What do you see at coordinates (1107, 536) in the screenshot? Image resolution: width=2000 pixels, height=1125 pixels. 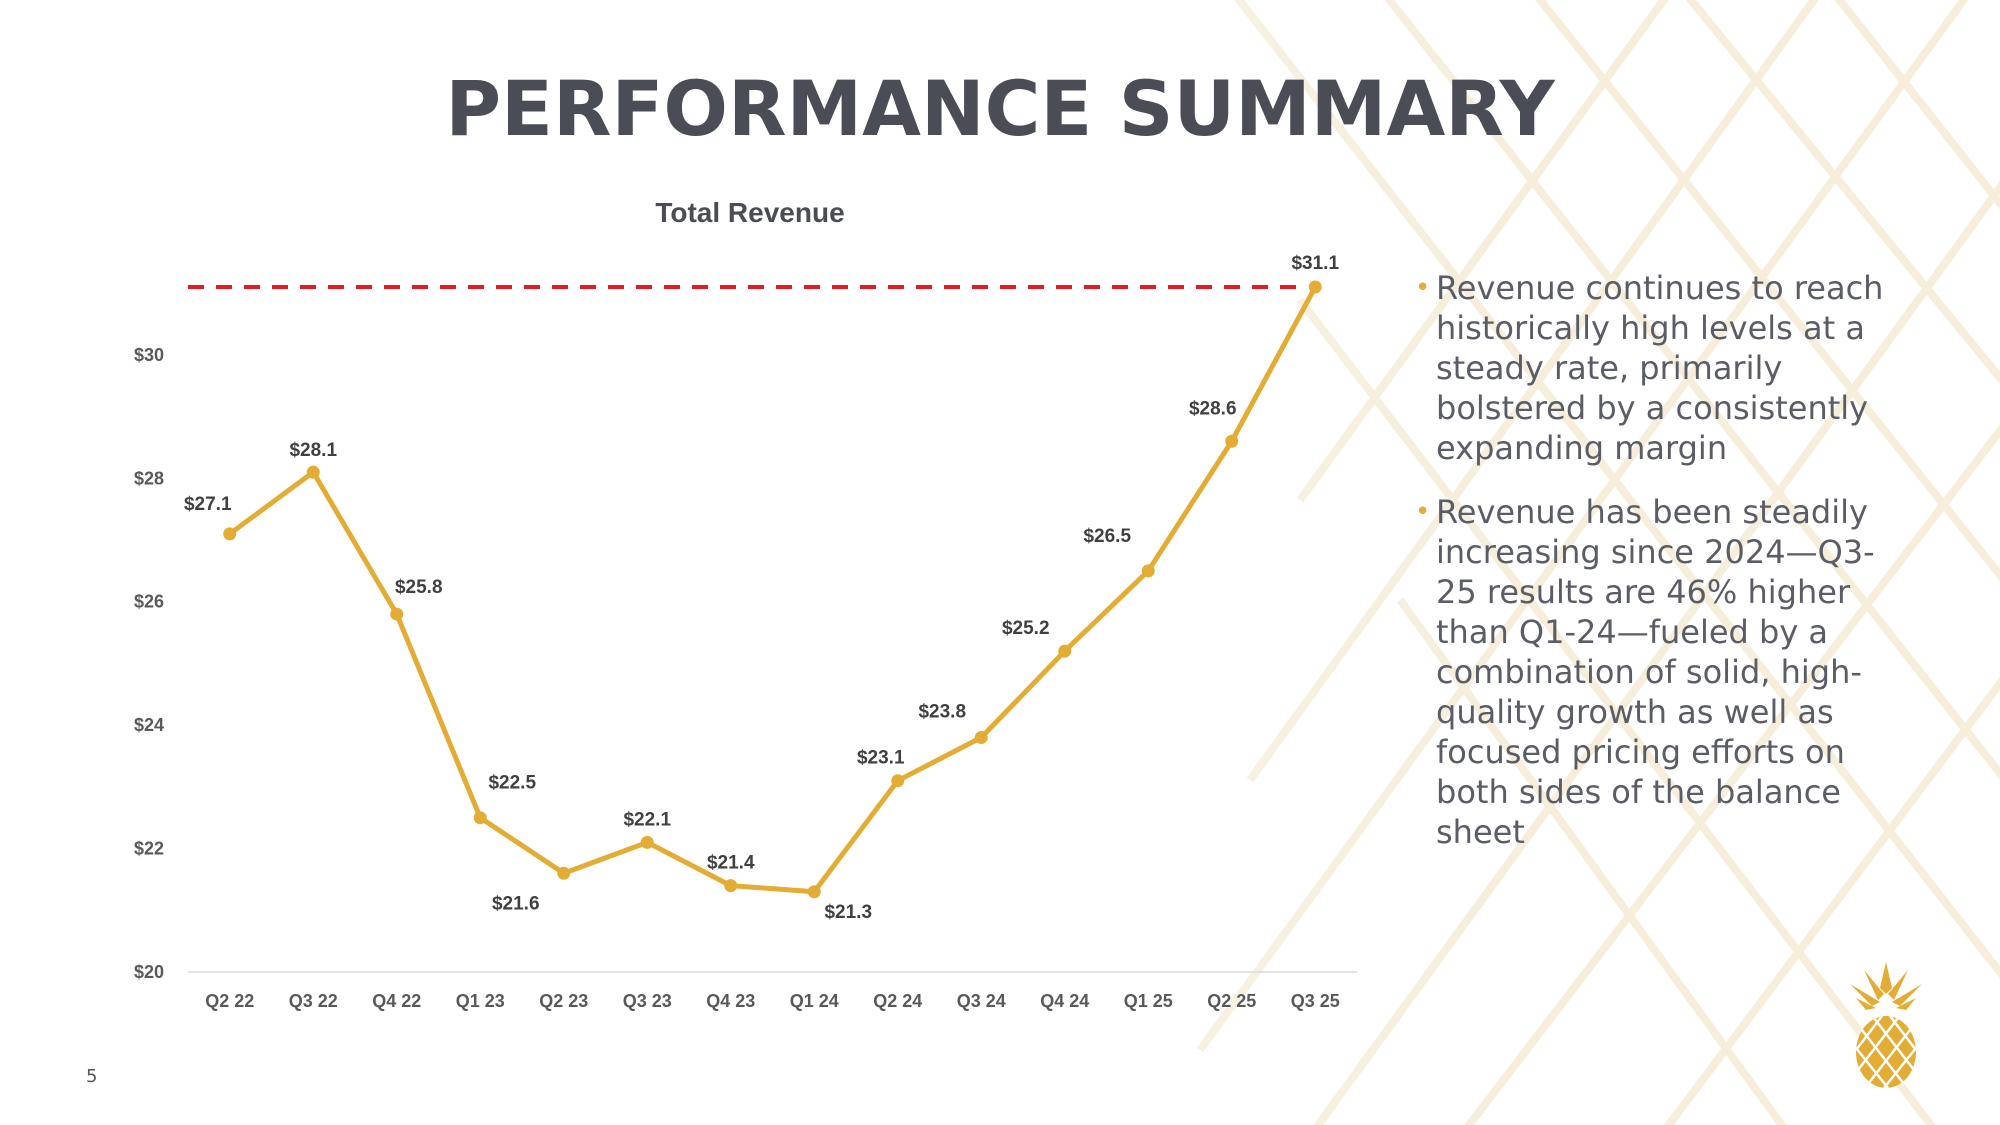 I see `data-label: $26.5` at bounding box center [1107, 536].